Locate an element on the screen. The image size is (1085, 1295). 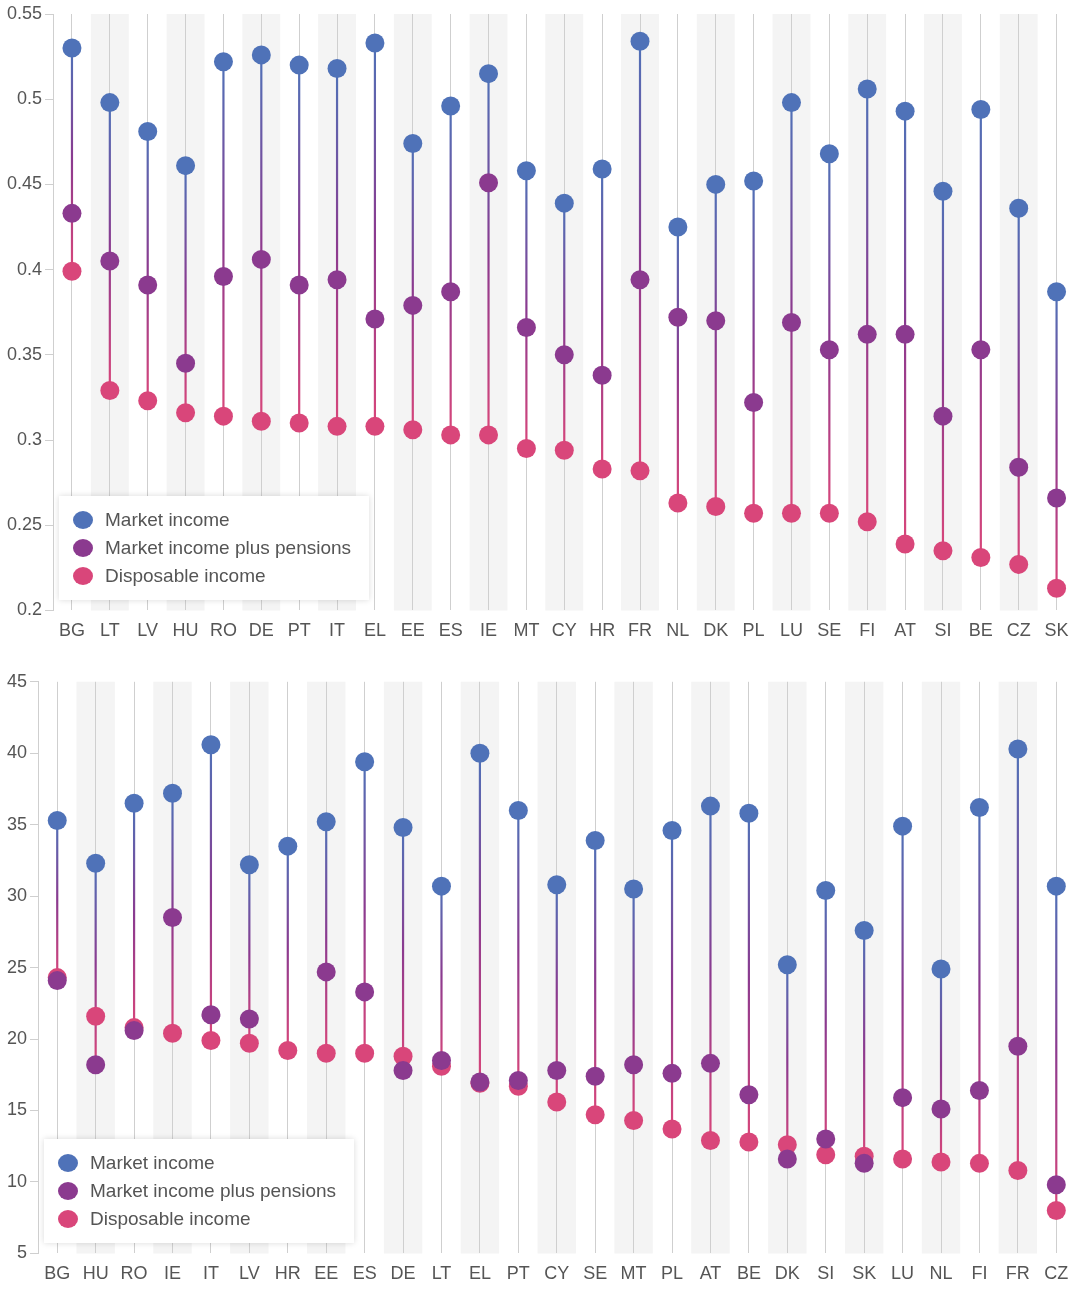
x-tick-label: NL is located at coordinates (941, 1273).